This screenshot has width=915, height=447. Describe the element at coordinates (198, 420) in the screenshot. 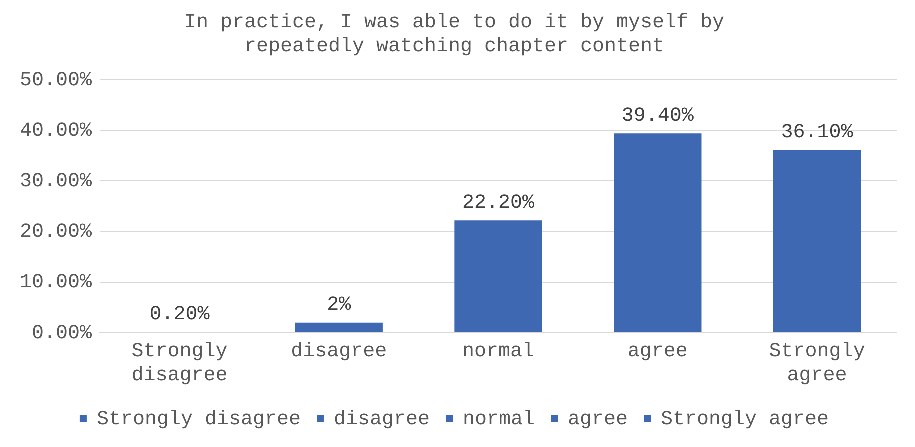

I see `legend-label: Strongly disagree` at that location.